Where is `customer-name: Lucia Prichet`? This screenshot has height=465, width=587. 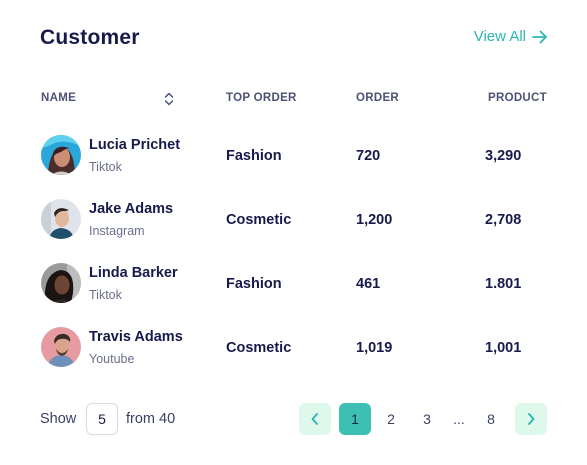 customer-name: Lucia Prichet is located at coordinates (135, 145).